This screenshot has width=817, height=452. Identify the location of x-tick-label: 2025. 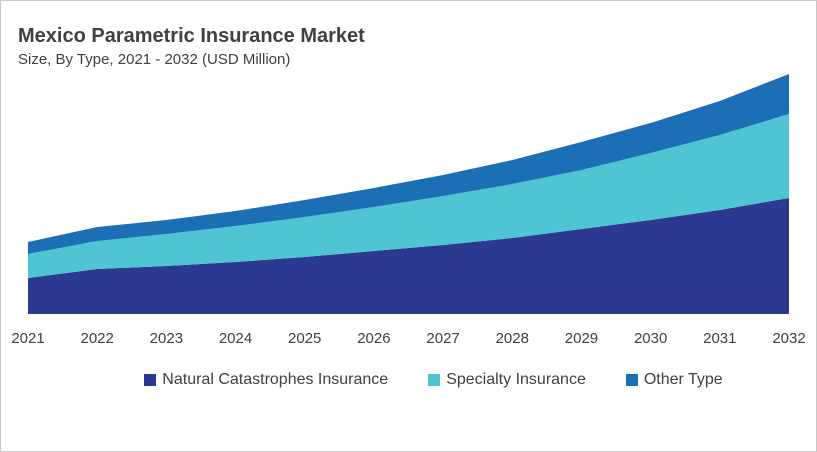
(304, 338).